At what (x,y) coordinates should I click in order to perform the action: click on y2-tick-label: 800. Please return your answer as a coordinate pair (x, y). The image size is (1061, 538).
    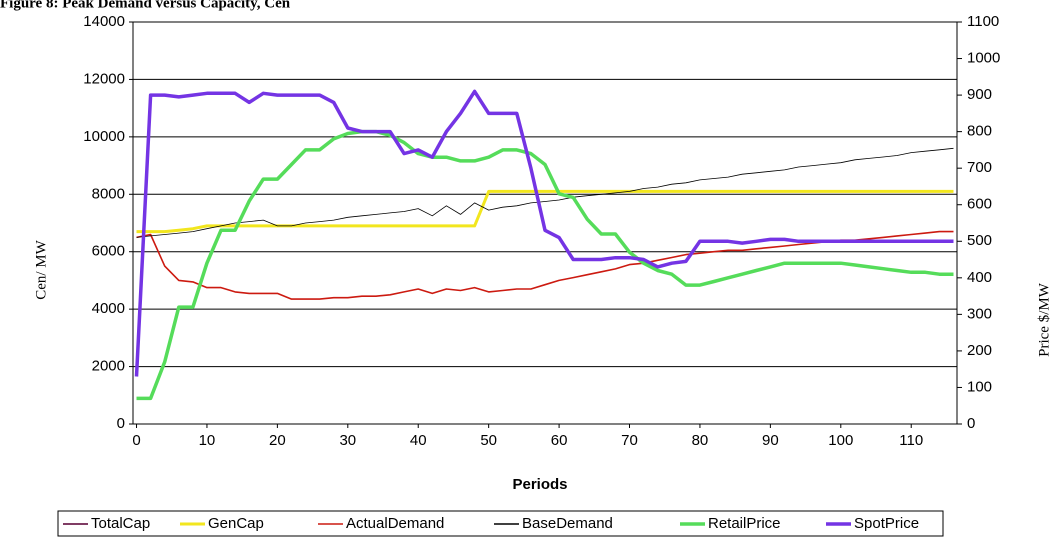
    Looking at the image, I should click on (979, 131).